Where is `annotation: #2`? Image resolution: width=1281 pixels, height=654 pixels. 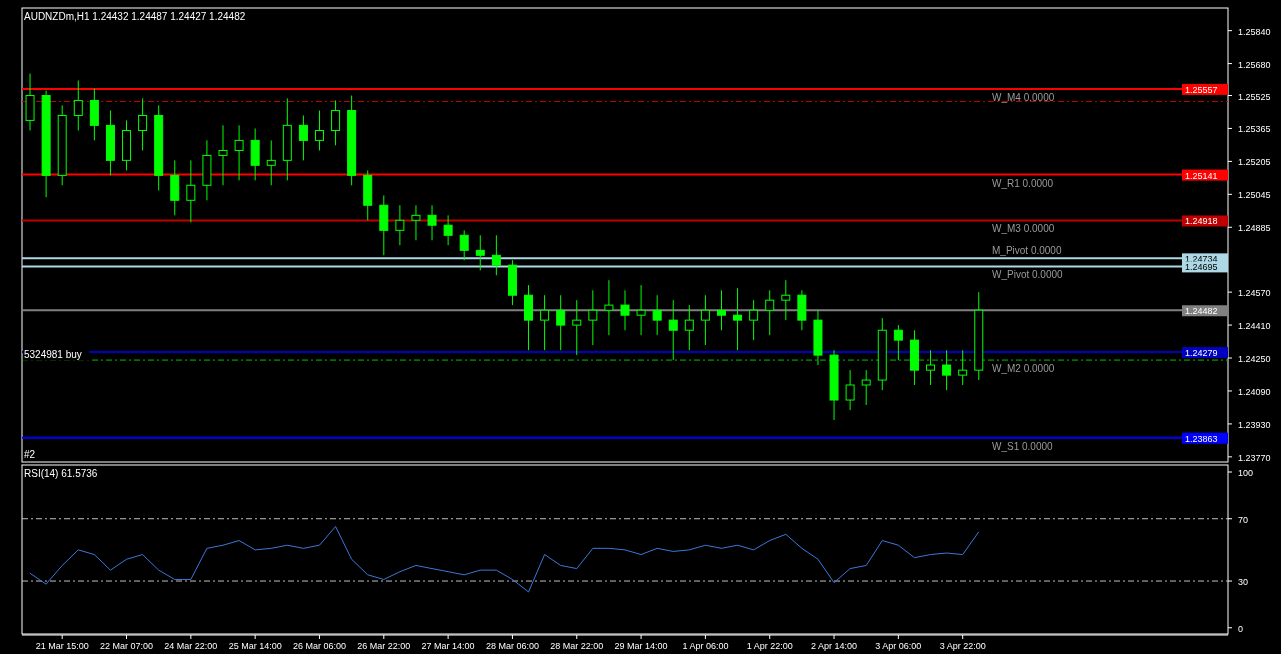 annotation: #2 is located at coordinates (30, 454).